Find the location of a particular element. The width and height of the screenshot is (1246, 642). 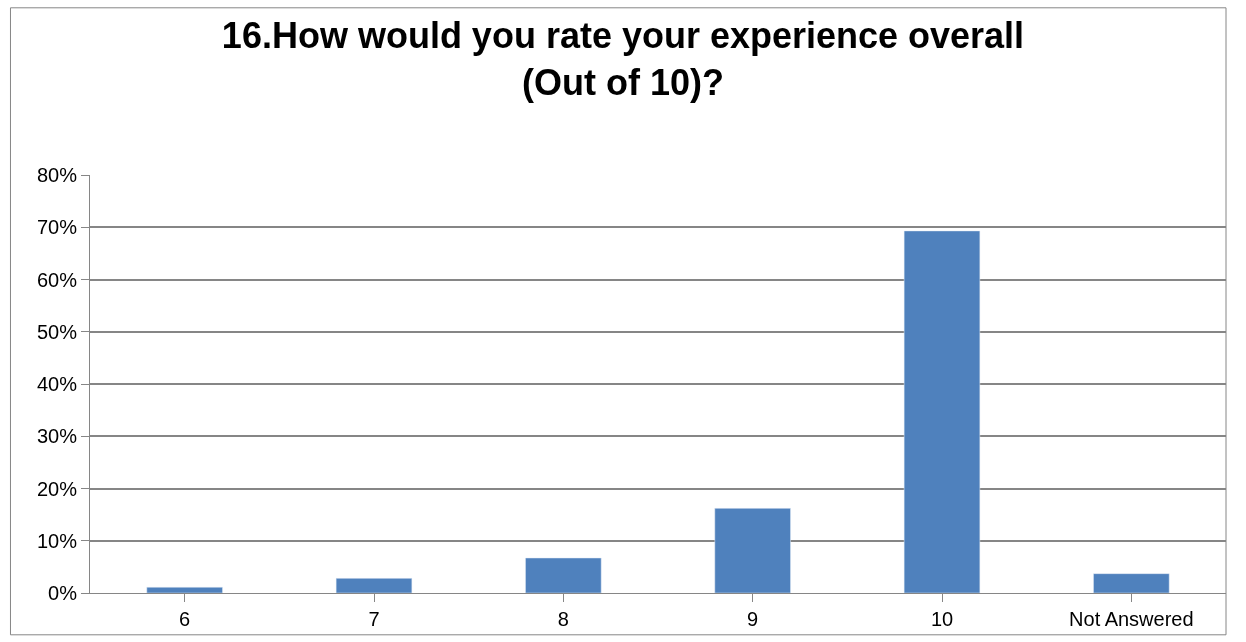

y-tick-label: 60% is located at coordinates (57, 279).